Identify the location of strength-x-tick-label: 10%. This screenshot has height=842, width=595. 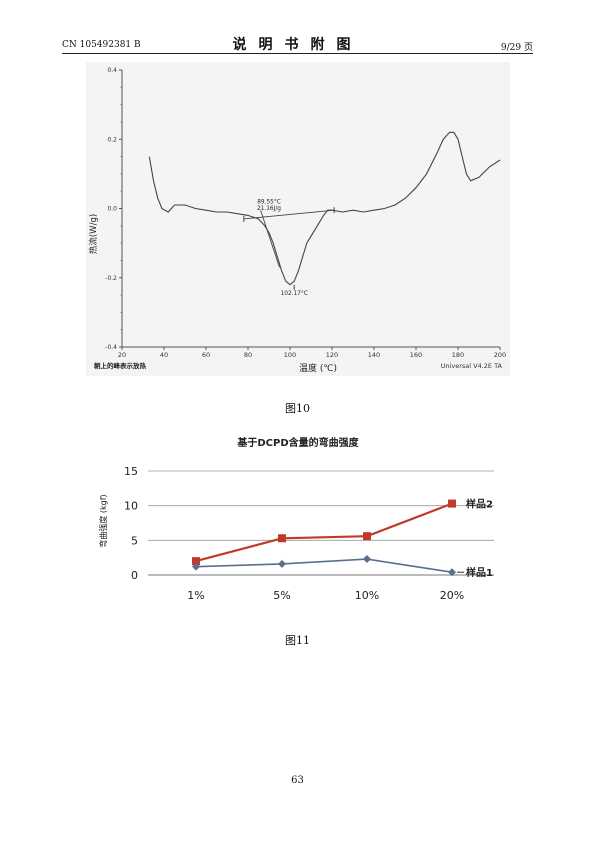
(367, 595).